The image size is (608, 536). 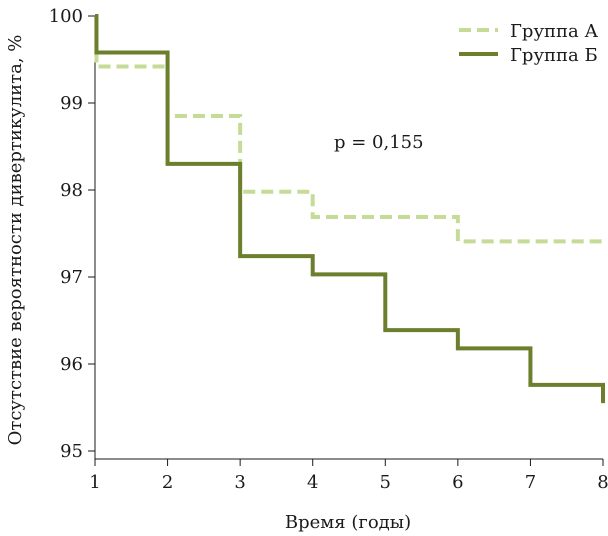 What do you see at coordinates (167, 482) in the screenshot?
I see `x-tick-label: 2` at bounding box center [167, 482].